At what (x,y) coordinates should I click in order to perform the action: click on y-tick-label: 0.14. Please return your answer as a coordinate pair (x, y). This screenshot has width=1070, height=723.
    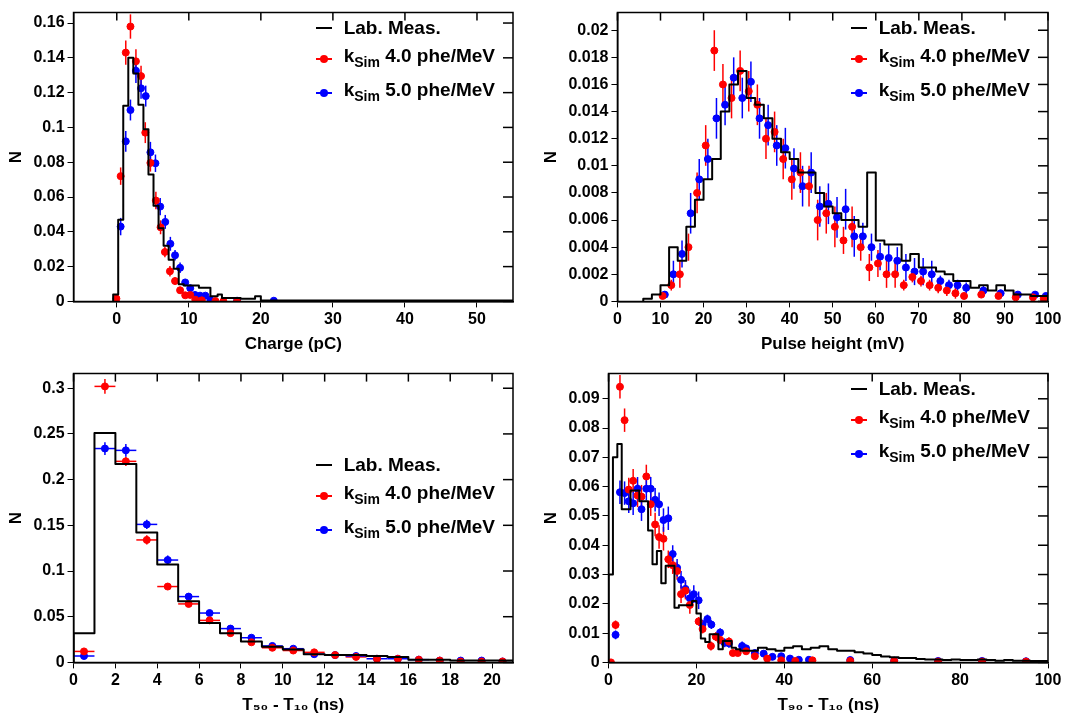
    Looking at the image, I should click on (49, 57).